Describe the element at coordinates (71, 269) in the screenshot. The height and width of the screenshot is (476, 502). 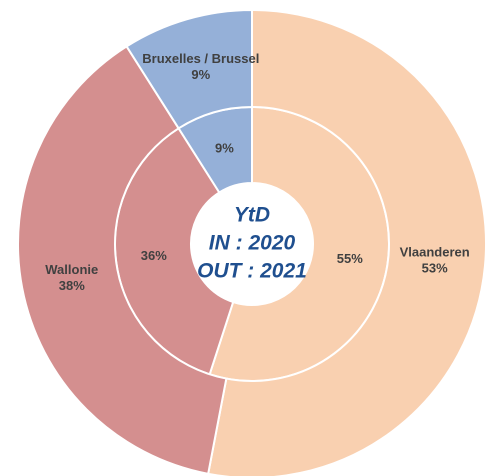
I see `category-label: Wallonie` at that location.